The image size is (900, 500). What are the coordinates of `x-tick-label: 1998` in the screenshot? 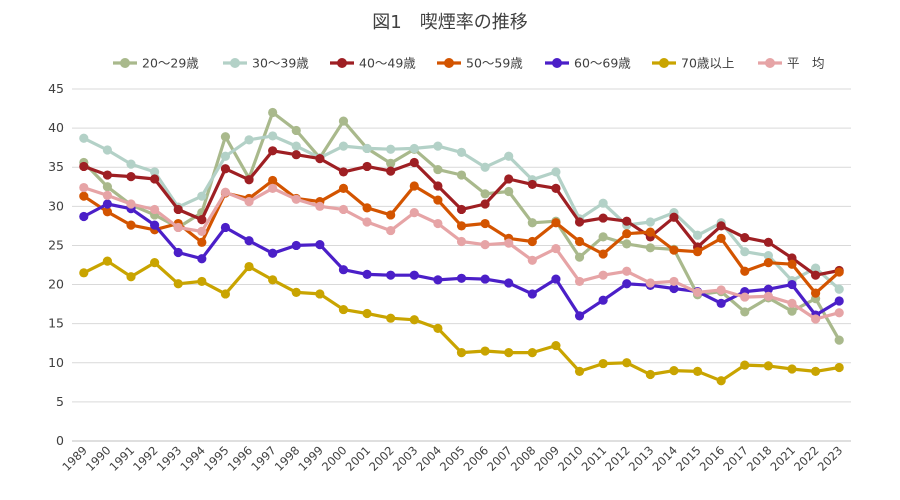 It's located at (287, 458).